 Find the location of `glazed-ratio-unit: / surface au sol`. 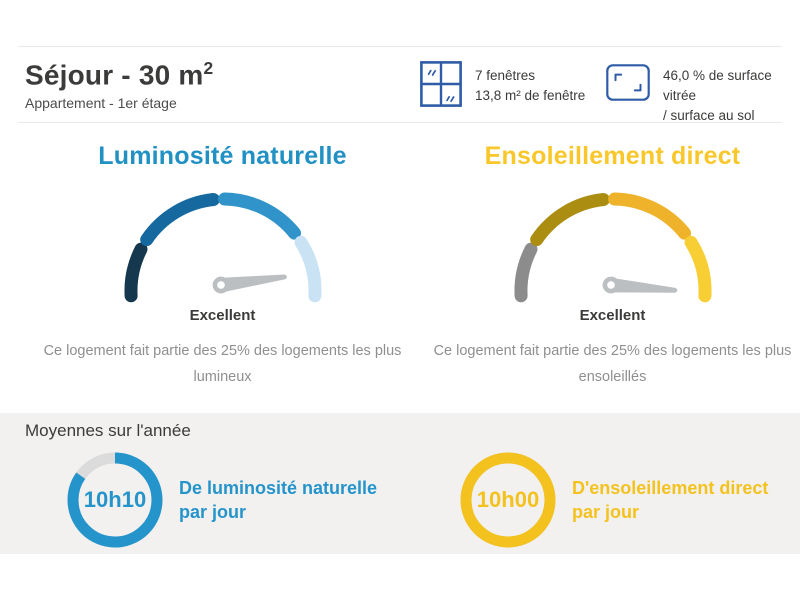

glazed-ratio-unit: / surface au sol is located at coordinates (709, 115).